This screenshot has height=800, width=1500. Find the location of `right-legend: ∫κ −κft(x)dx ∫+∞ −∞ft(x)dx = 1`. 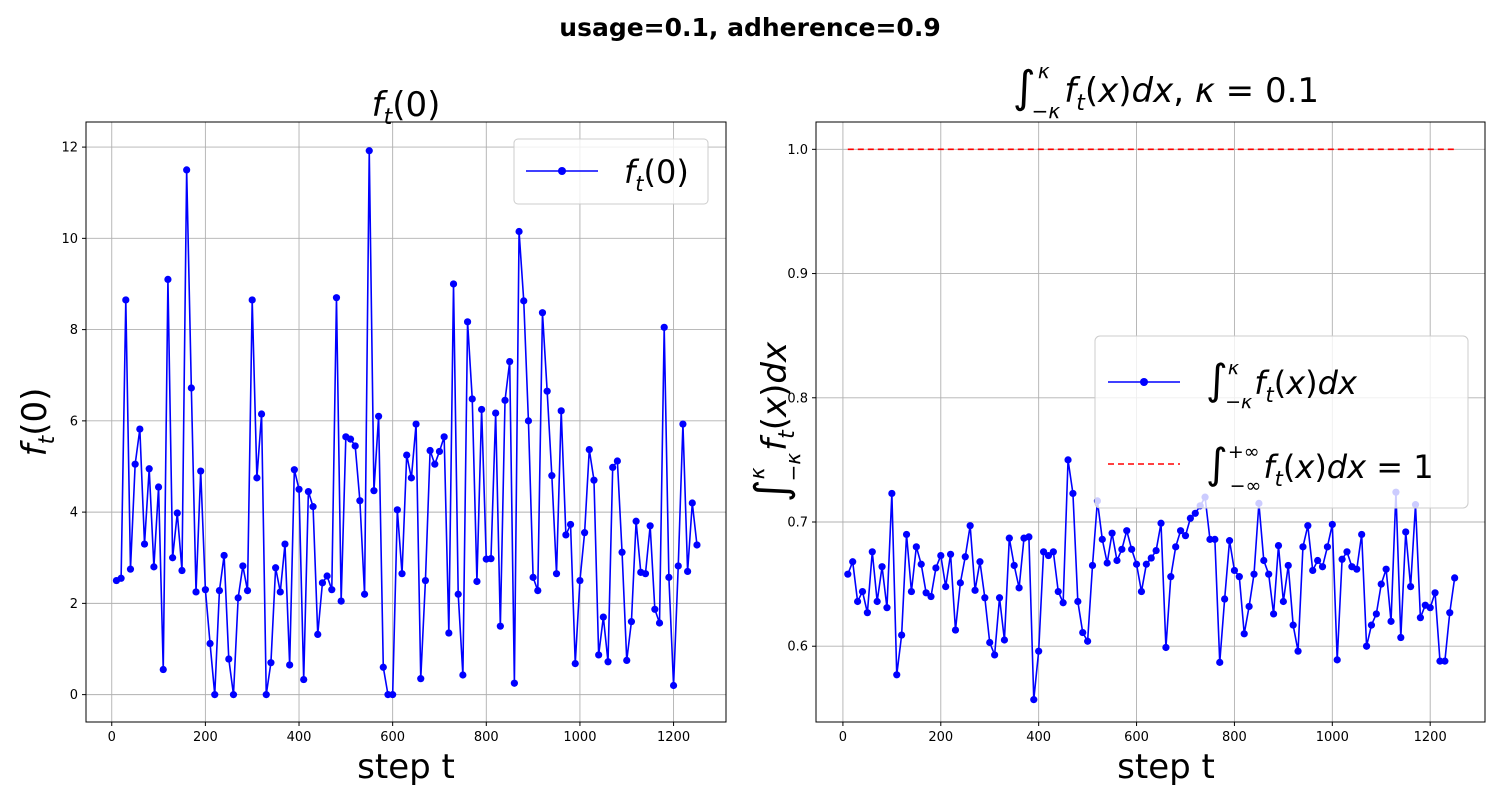

right-legend: ∫κ −κft(x)dx ∫+∞ −∞ft(x)dx = 1 is located at coordinates (1281, 422).